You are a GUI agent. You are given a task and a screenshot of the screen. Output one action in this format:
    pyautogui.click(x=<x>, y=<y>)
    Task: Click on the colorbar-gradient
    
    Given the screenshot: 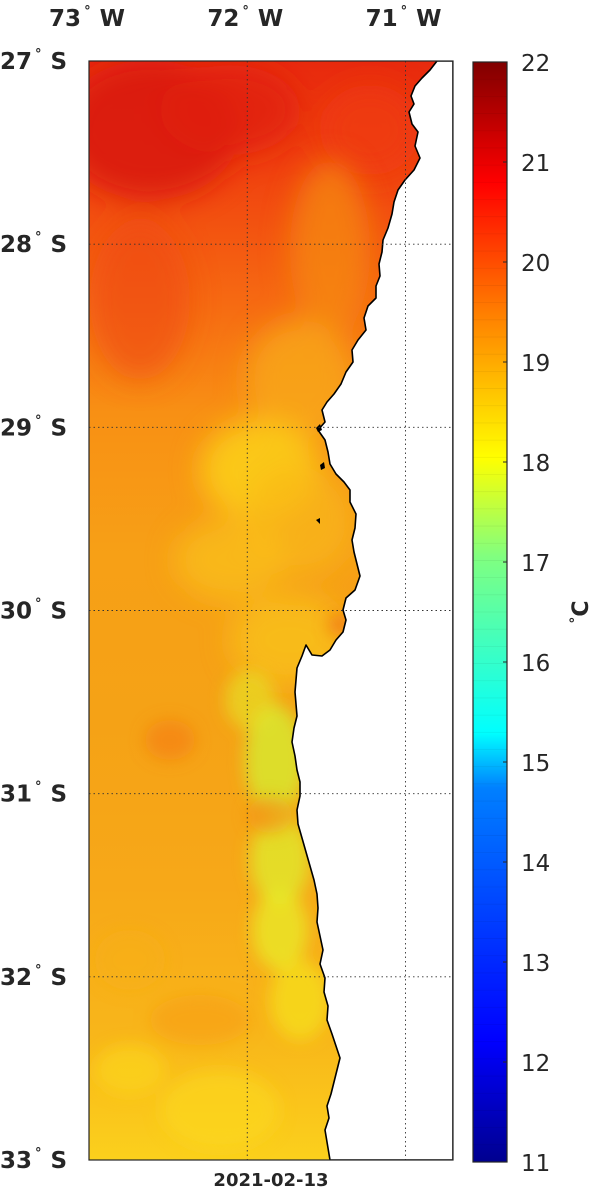 What is the action you would take?
    pyautogui.click(x=490, y=612)
    